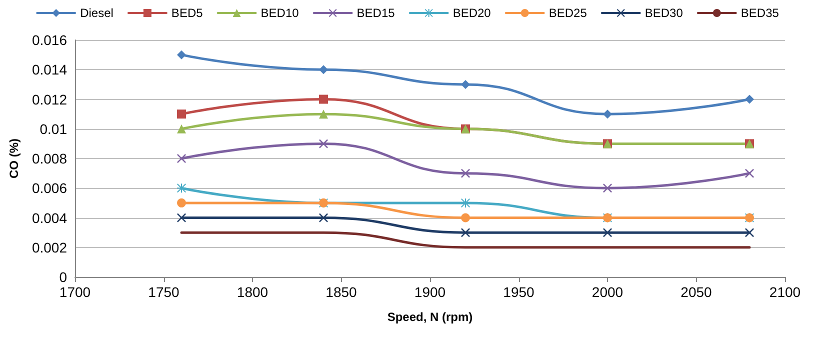 The width and height of the screenshot is (815, 339). I want to click on legend-label: BED25, so click(568, 13).